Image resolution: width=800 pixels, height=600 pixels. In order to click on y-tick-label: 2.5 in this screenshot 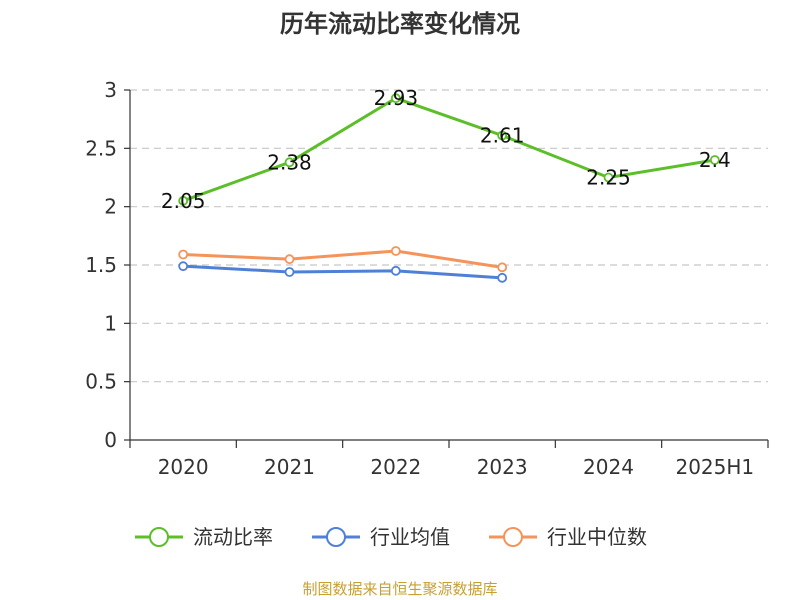, I will do `click(101, 148)`.